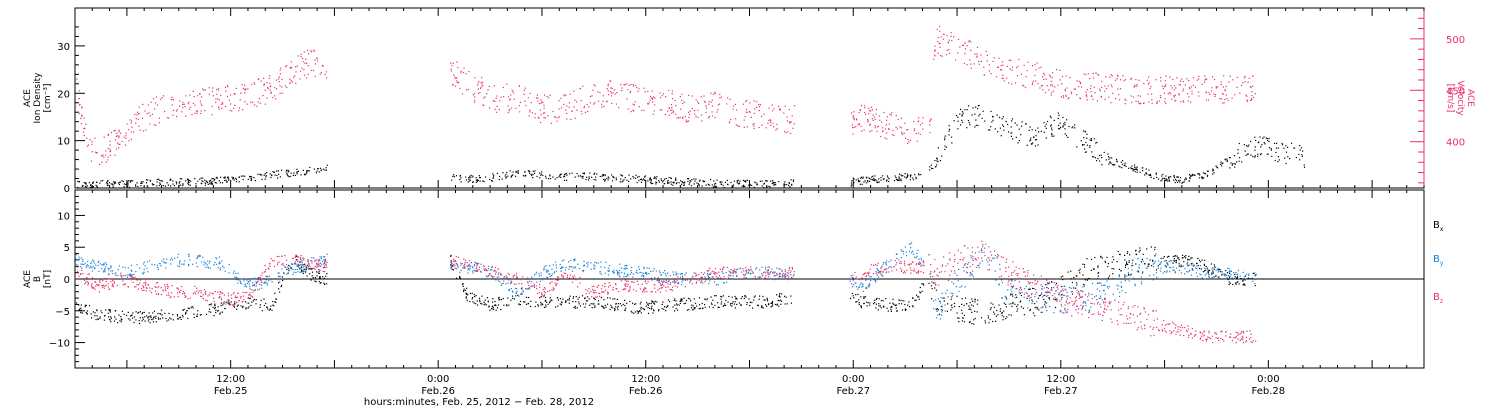 The image size is (1500, 410). I want to click on left-axis-tick-label: 10, so click(63, 216).